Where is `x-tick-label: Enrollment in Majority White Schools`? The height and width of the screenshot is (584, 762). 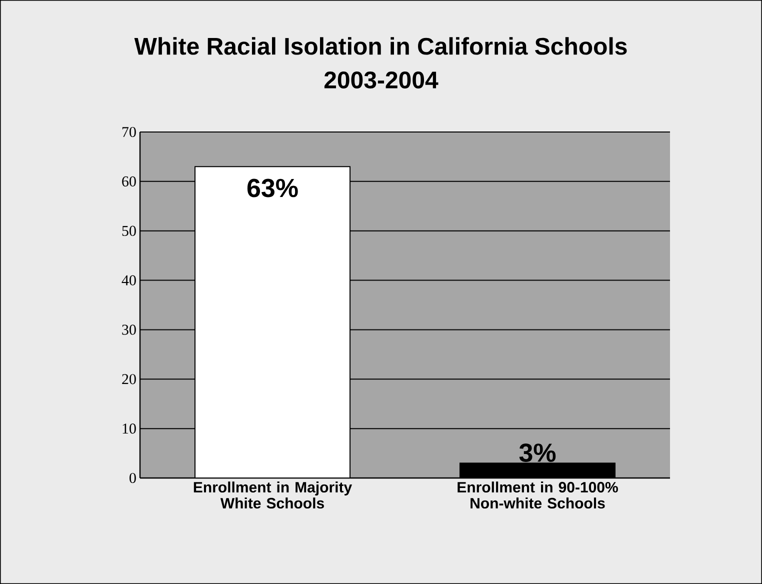 x-tick-label: Enrollment in Majority White Schools is located at coordinates (273, 495).